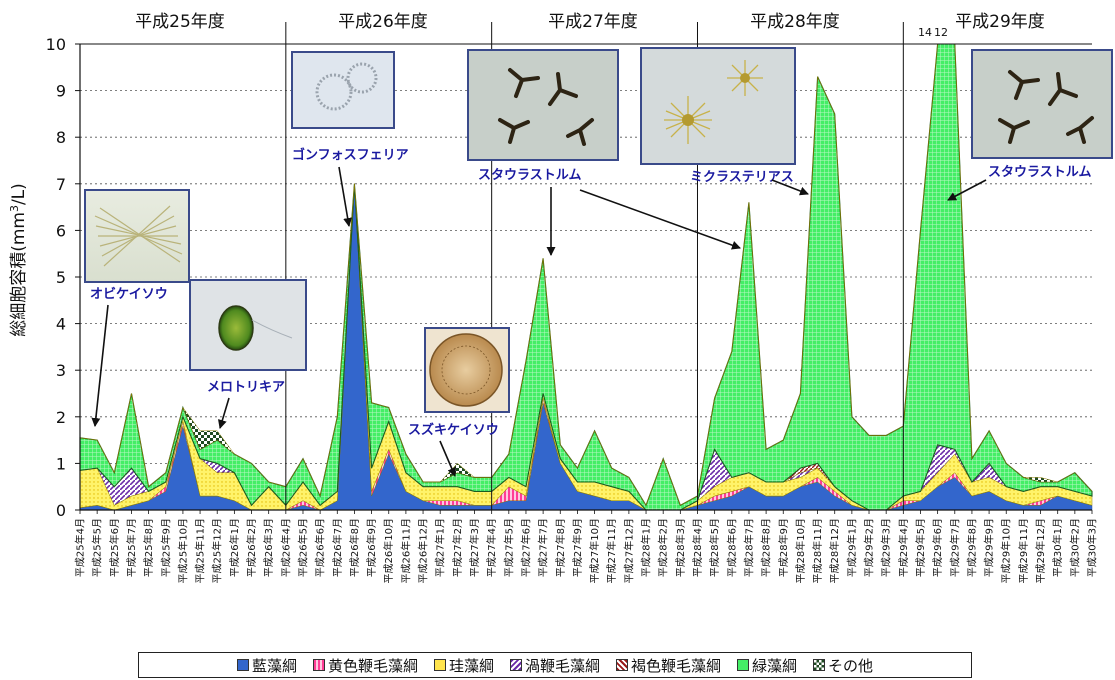 The height and width of the screenshot is (680, 1115). What do you see at coordinates (562, 665) in the screenshot?
I see `legend-label: 渦鞭毛藻綱` at bounding box center [562, 665].